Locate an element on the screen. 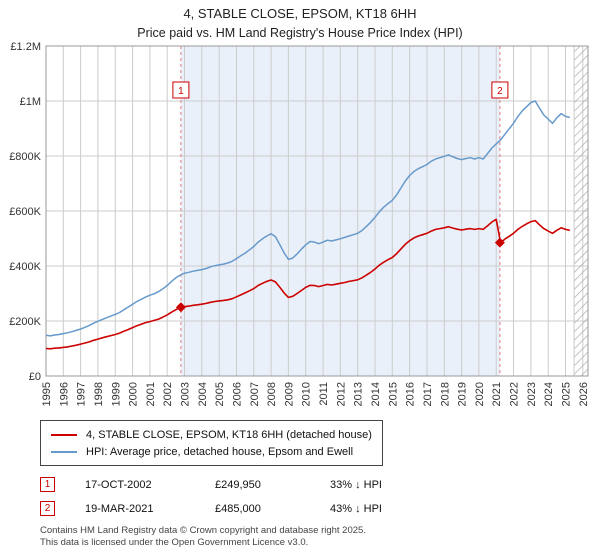 The height and width of the screenshot is (560, 600). svg-text: 1998 is located at coordinates (99, 394).